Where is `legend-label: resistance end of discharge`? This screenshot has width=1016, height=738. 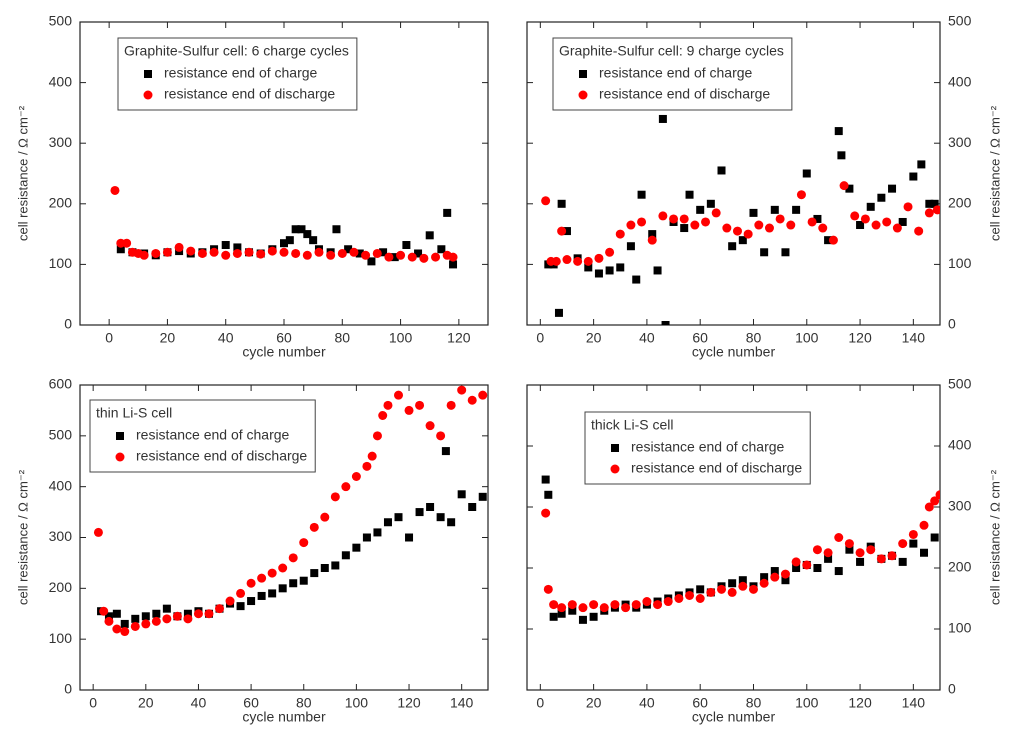 legend-label: resistance end of discharge is located at coordinates (249, 94).